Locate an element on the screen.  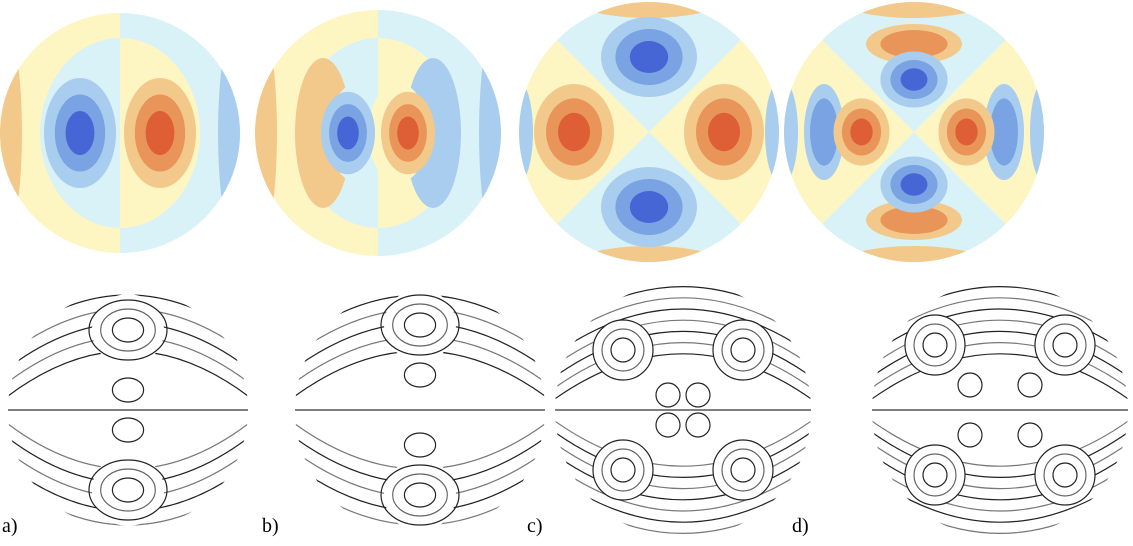
sector is located at coordinates (649, 132).